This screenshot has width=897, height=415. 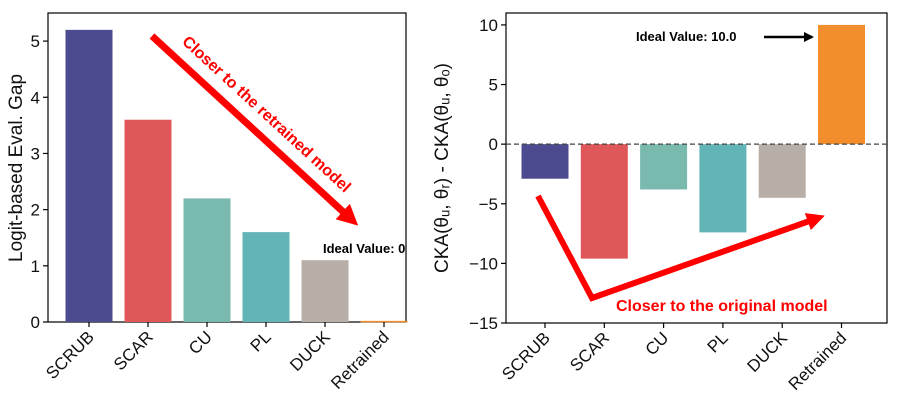 I want to click on right-y-ticks: −15 −10 −5 0 5 10, so click(x=487, y=174).